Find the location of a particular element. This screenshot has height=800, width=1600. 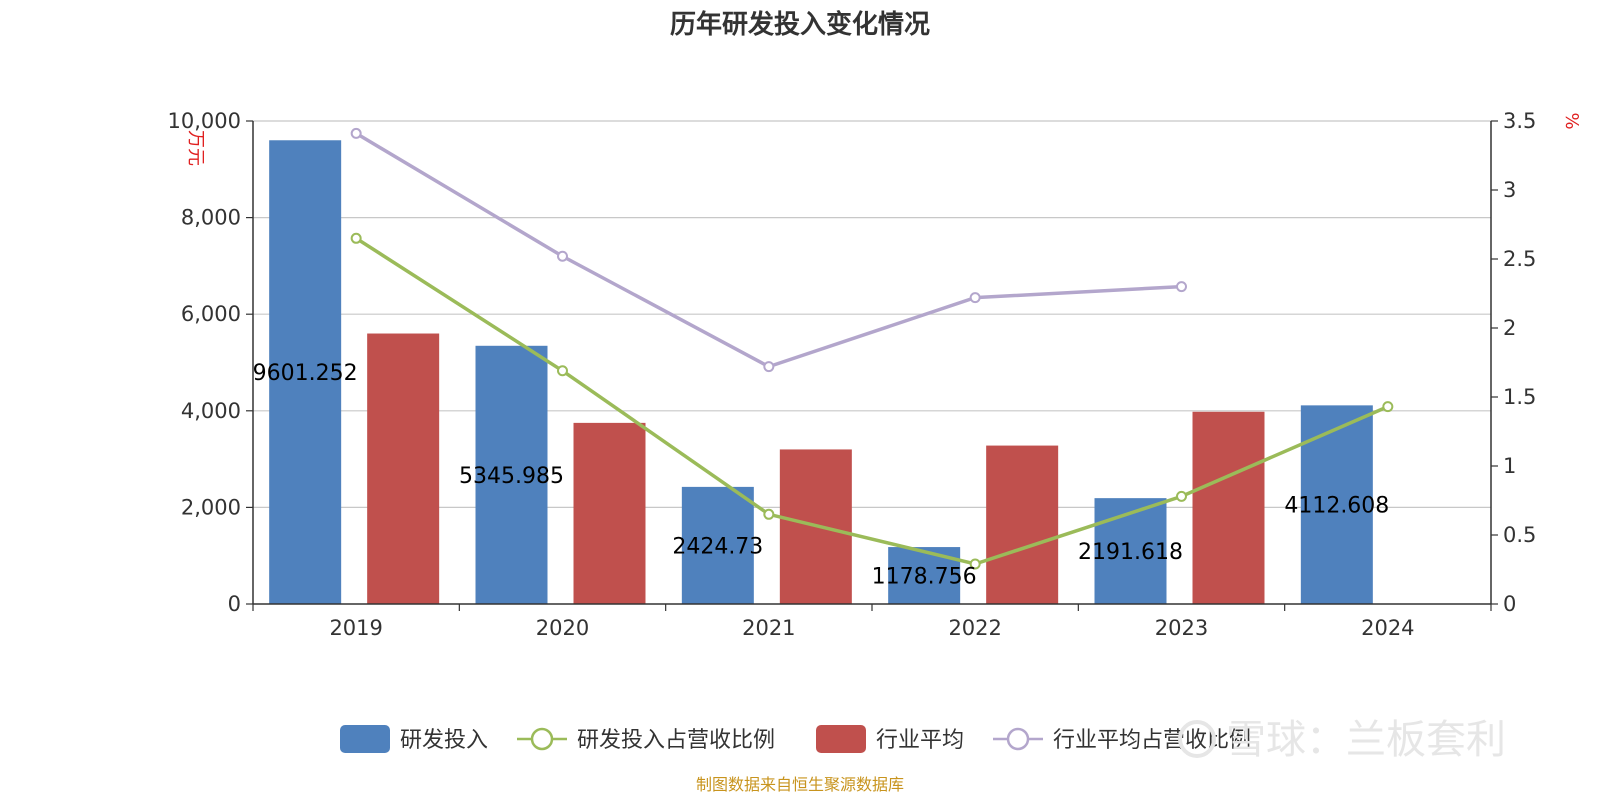

watermark: 雪球：兰板套利 is located at coordinates (1342, 740).